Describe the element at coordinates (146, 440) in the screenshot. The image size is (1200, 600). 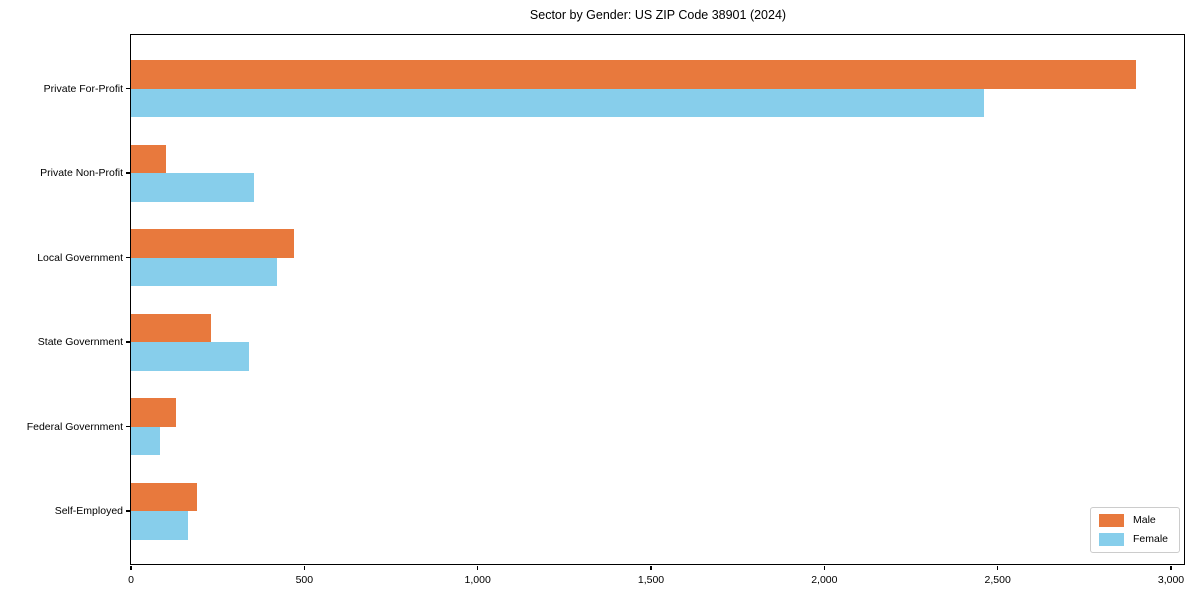
I see `bar-female-federal-government` at that location.